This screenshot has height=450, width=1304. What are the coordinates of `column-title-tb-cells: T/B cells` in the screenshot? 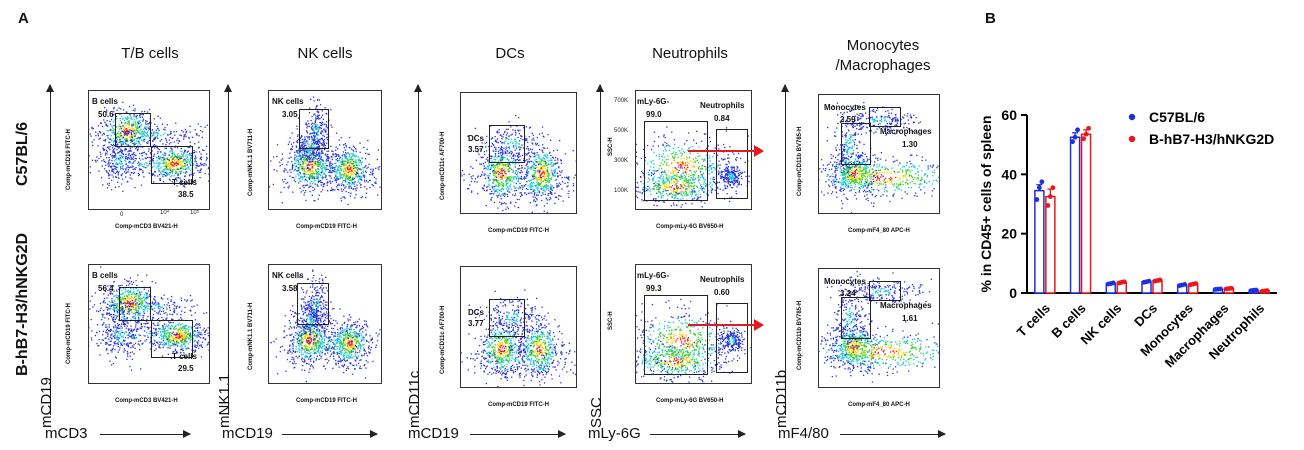 It's located at (150, 53).